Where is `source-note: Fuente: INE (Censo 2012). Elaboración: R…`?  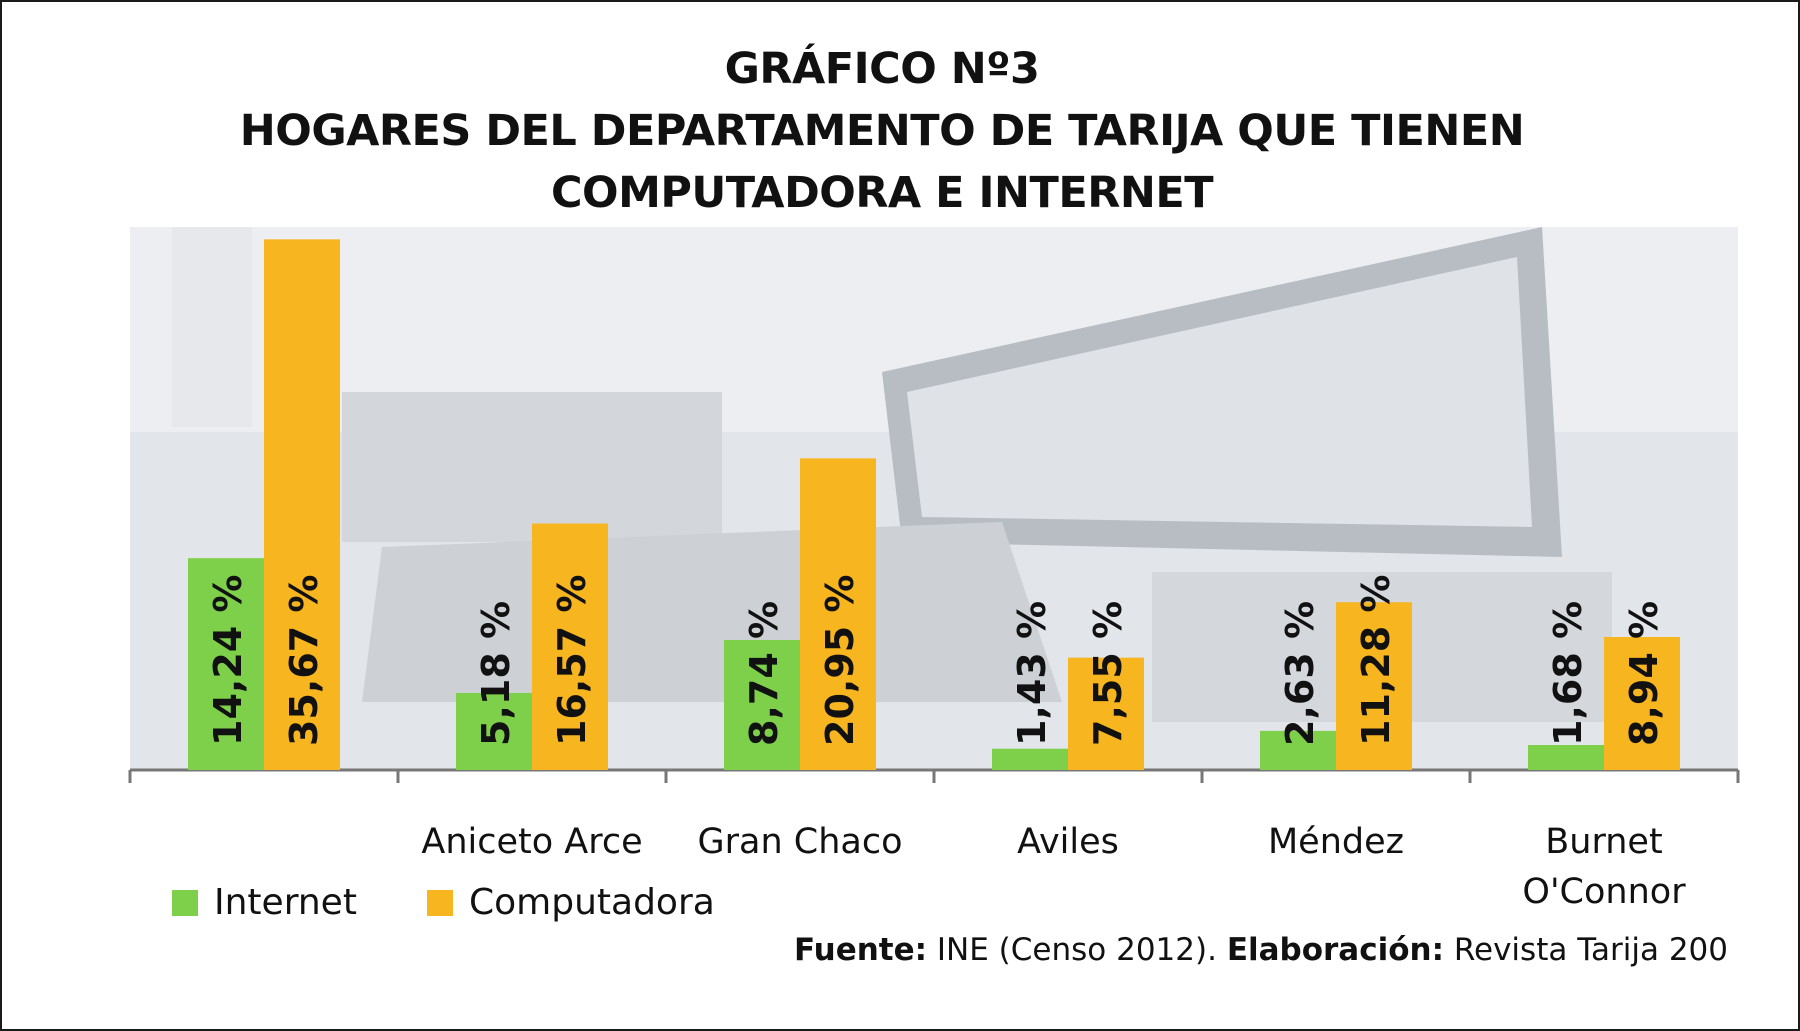 source-note: Fuente: INE (Censo 2012). Elaboración: R… is located at coordinates (1261, 950).